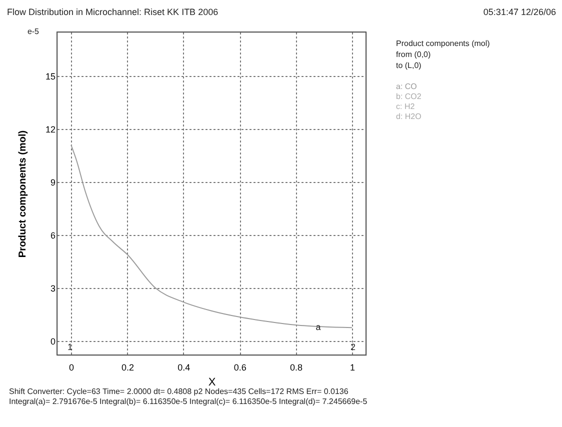 The width and height of the screenshot is (562, 427). I want to click on y-tick-label: 12, so click(50, 129).